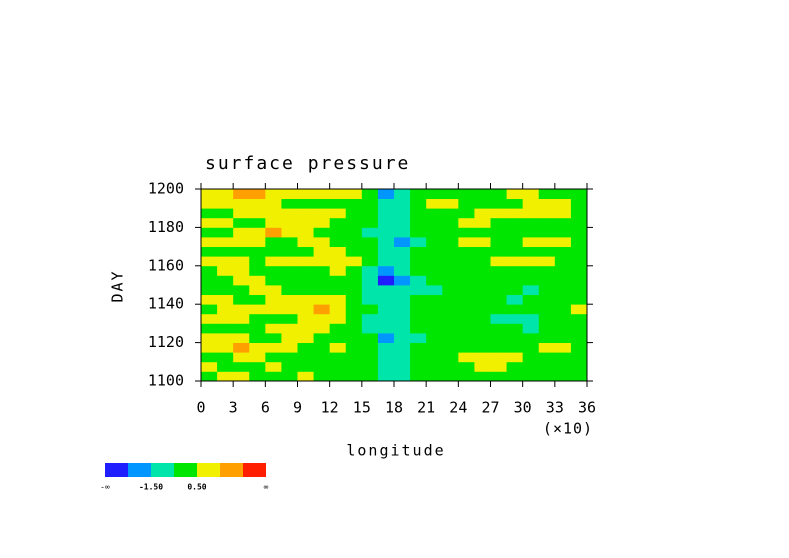 This screenshot has width=789, height=558. What do you see at coordinates (394, 408) in the screenshot?
I see `x-tick-label: 18` at bounding box center [394, 408].